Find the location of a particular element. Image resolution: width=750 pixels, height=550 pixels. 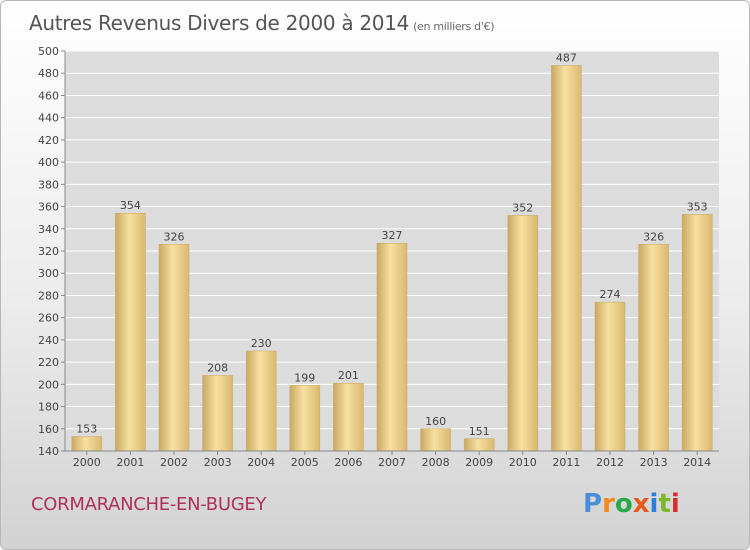

x-tick-label: 2005 is located at coordinates (305, 462).